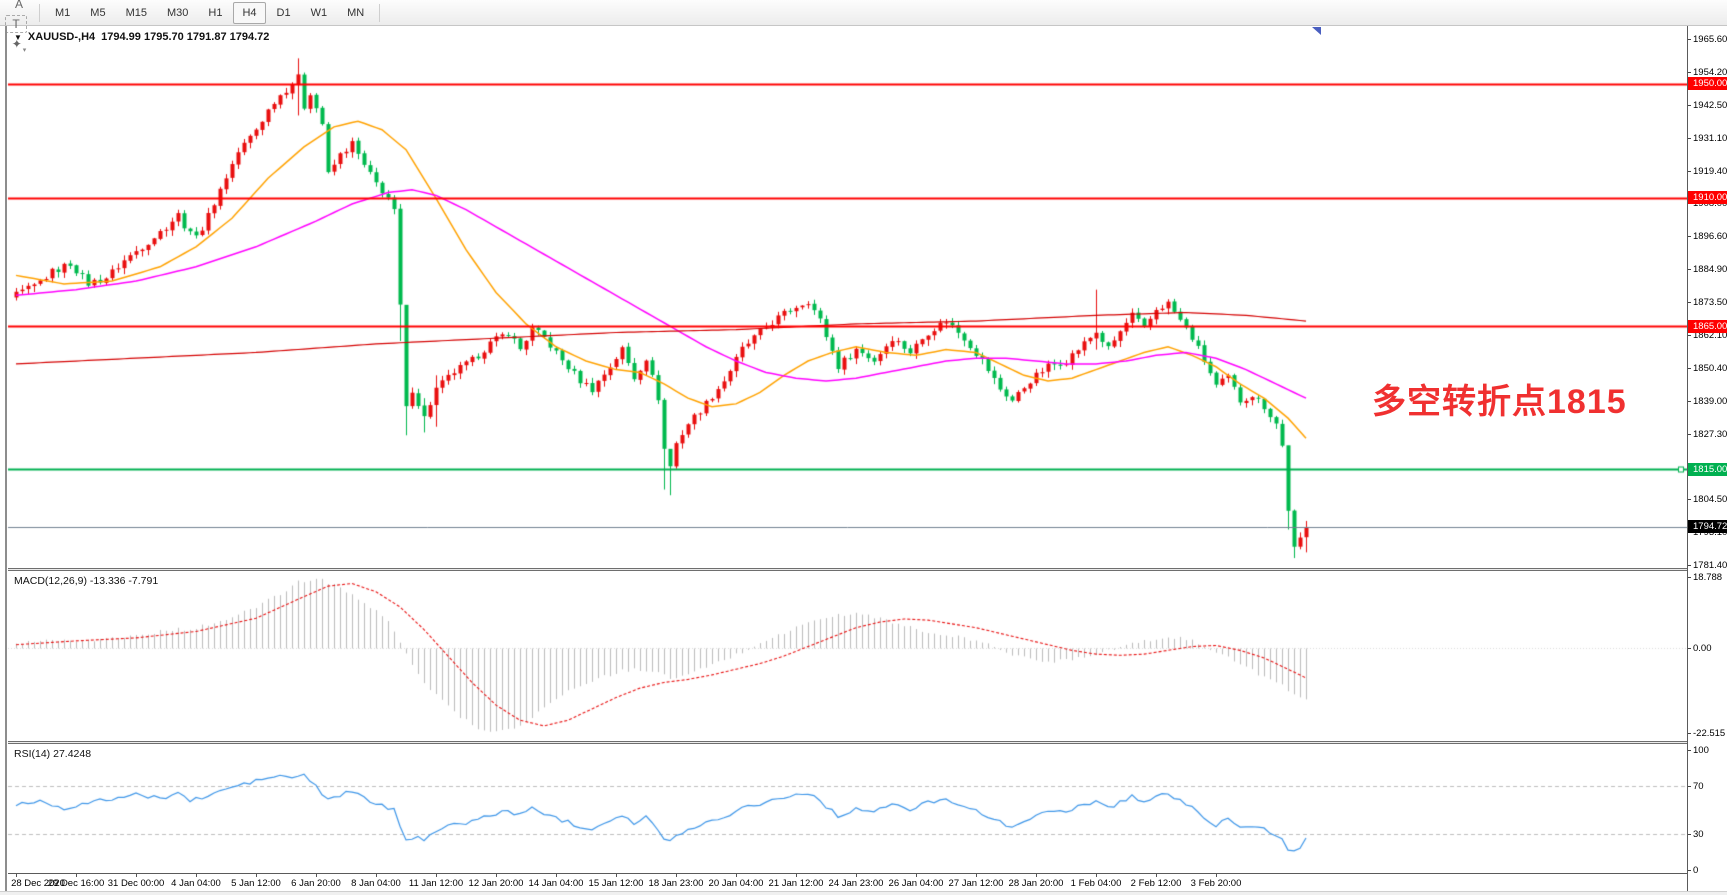 Image resolution: width=1727 pixels, height=895 pixels. I want to click on time-axis-label: 15 Jan 12:00, so click(616, 883).